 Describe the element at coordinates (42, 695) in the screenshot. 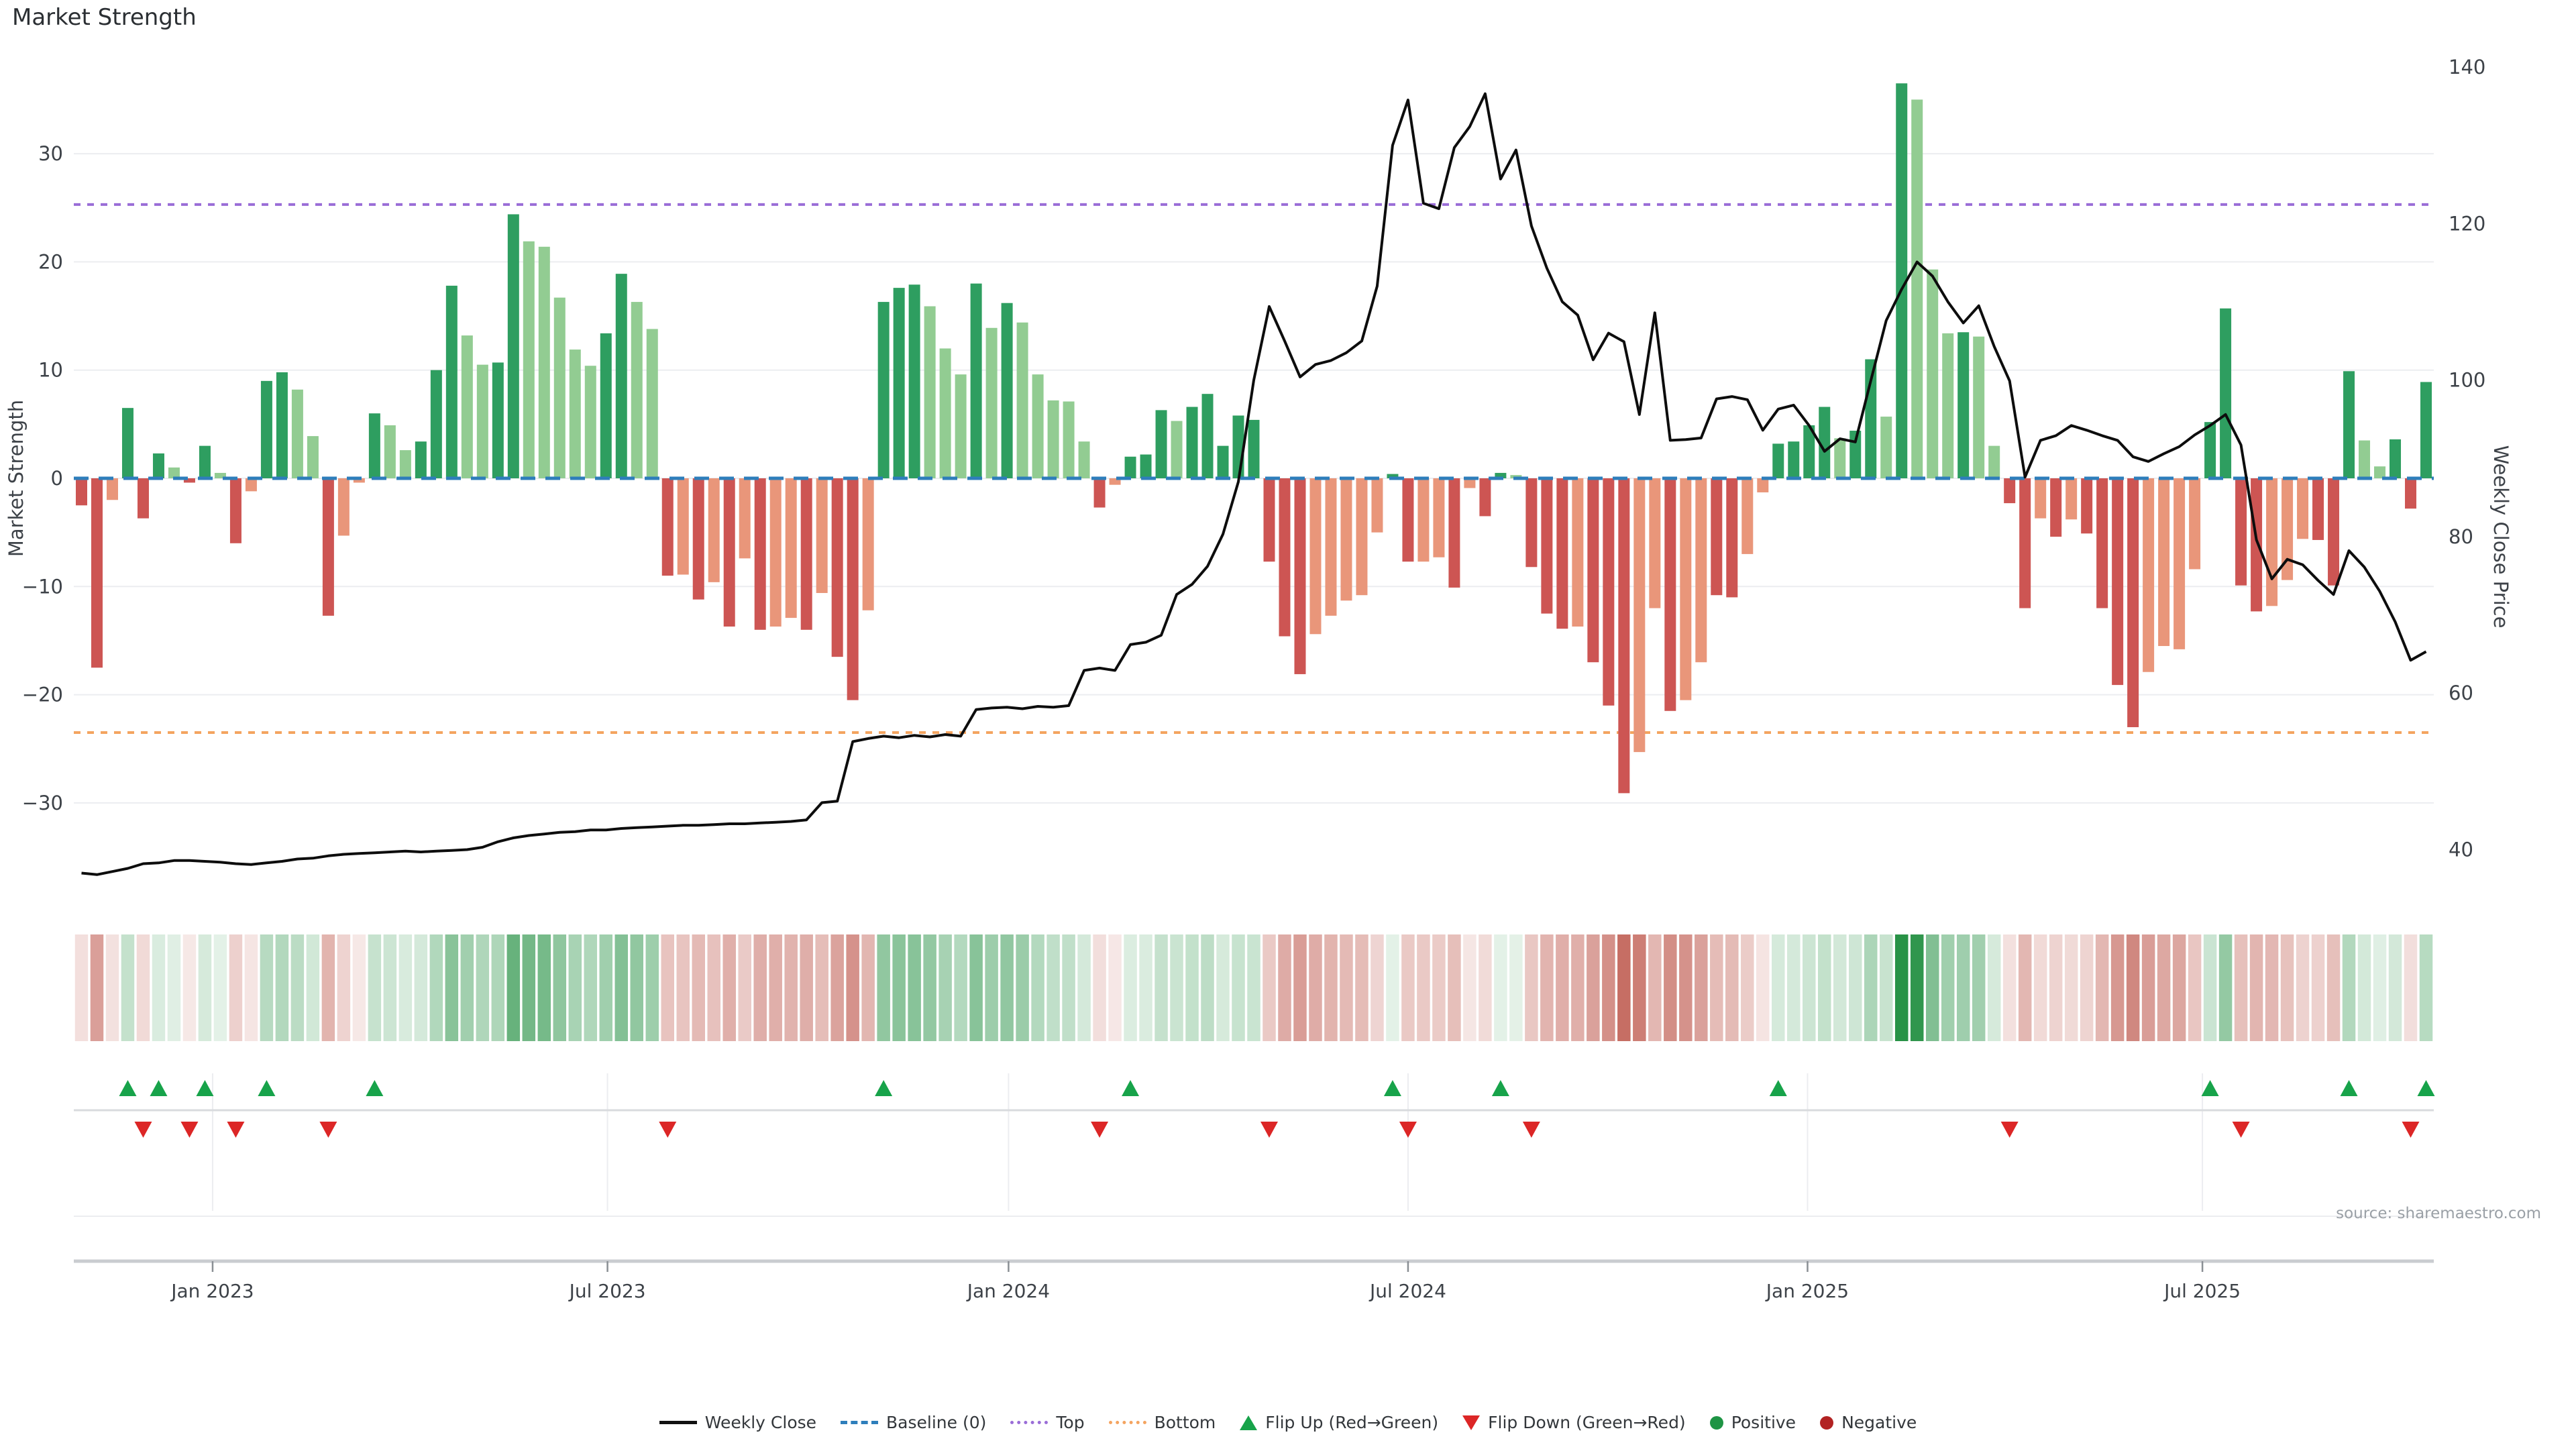

I see `left-axis-tick-label: −20` at that location.